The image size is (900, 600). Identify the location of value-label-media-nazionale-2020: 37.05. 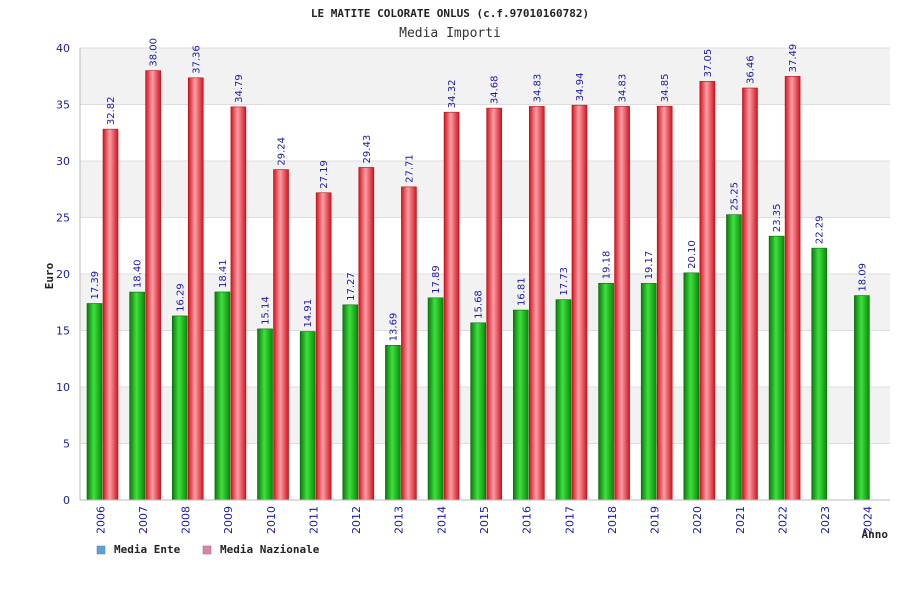
(708, 63).